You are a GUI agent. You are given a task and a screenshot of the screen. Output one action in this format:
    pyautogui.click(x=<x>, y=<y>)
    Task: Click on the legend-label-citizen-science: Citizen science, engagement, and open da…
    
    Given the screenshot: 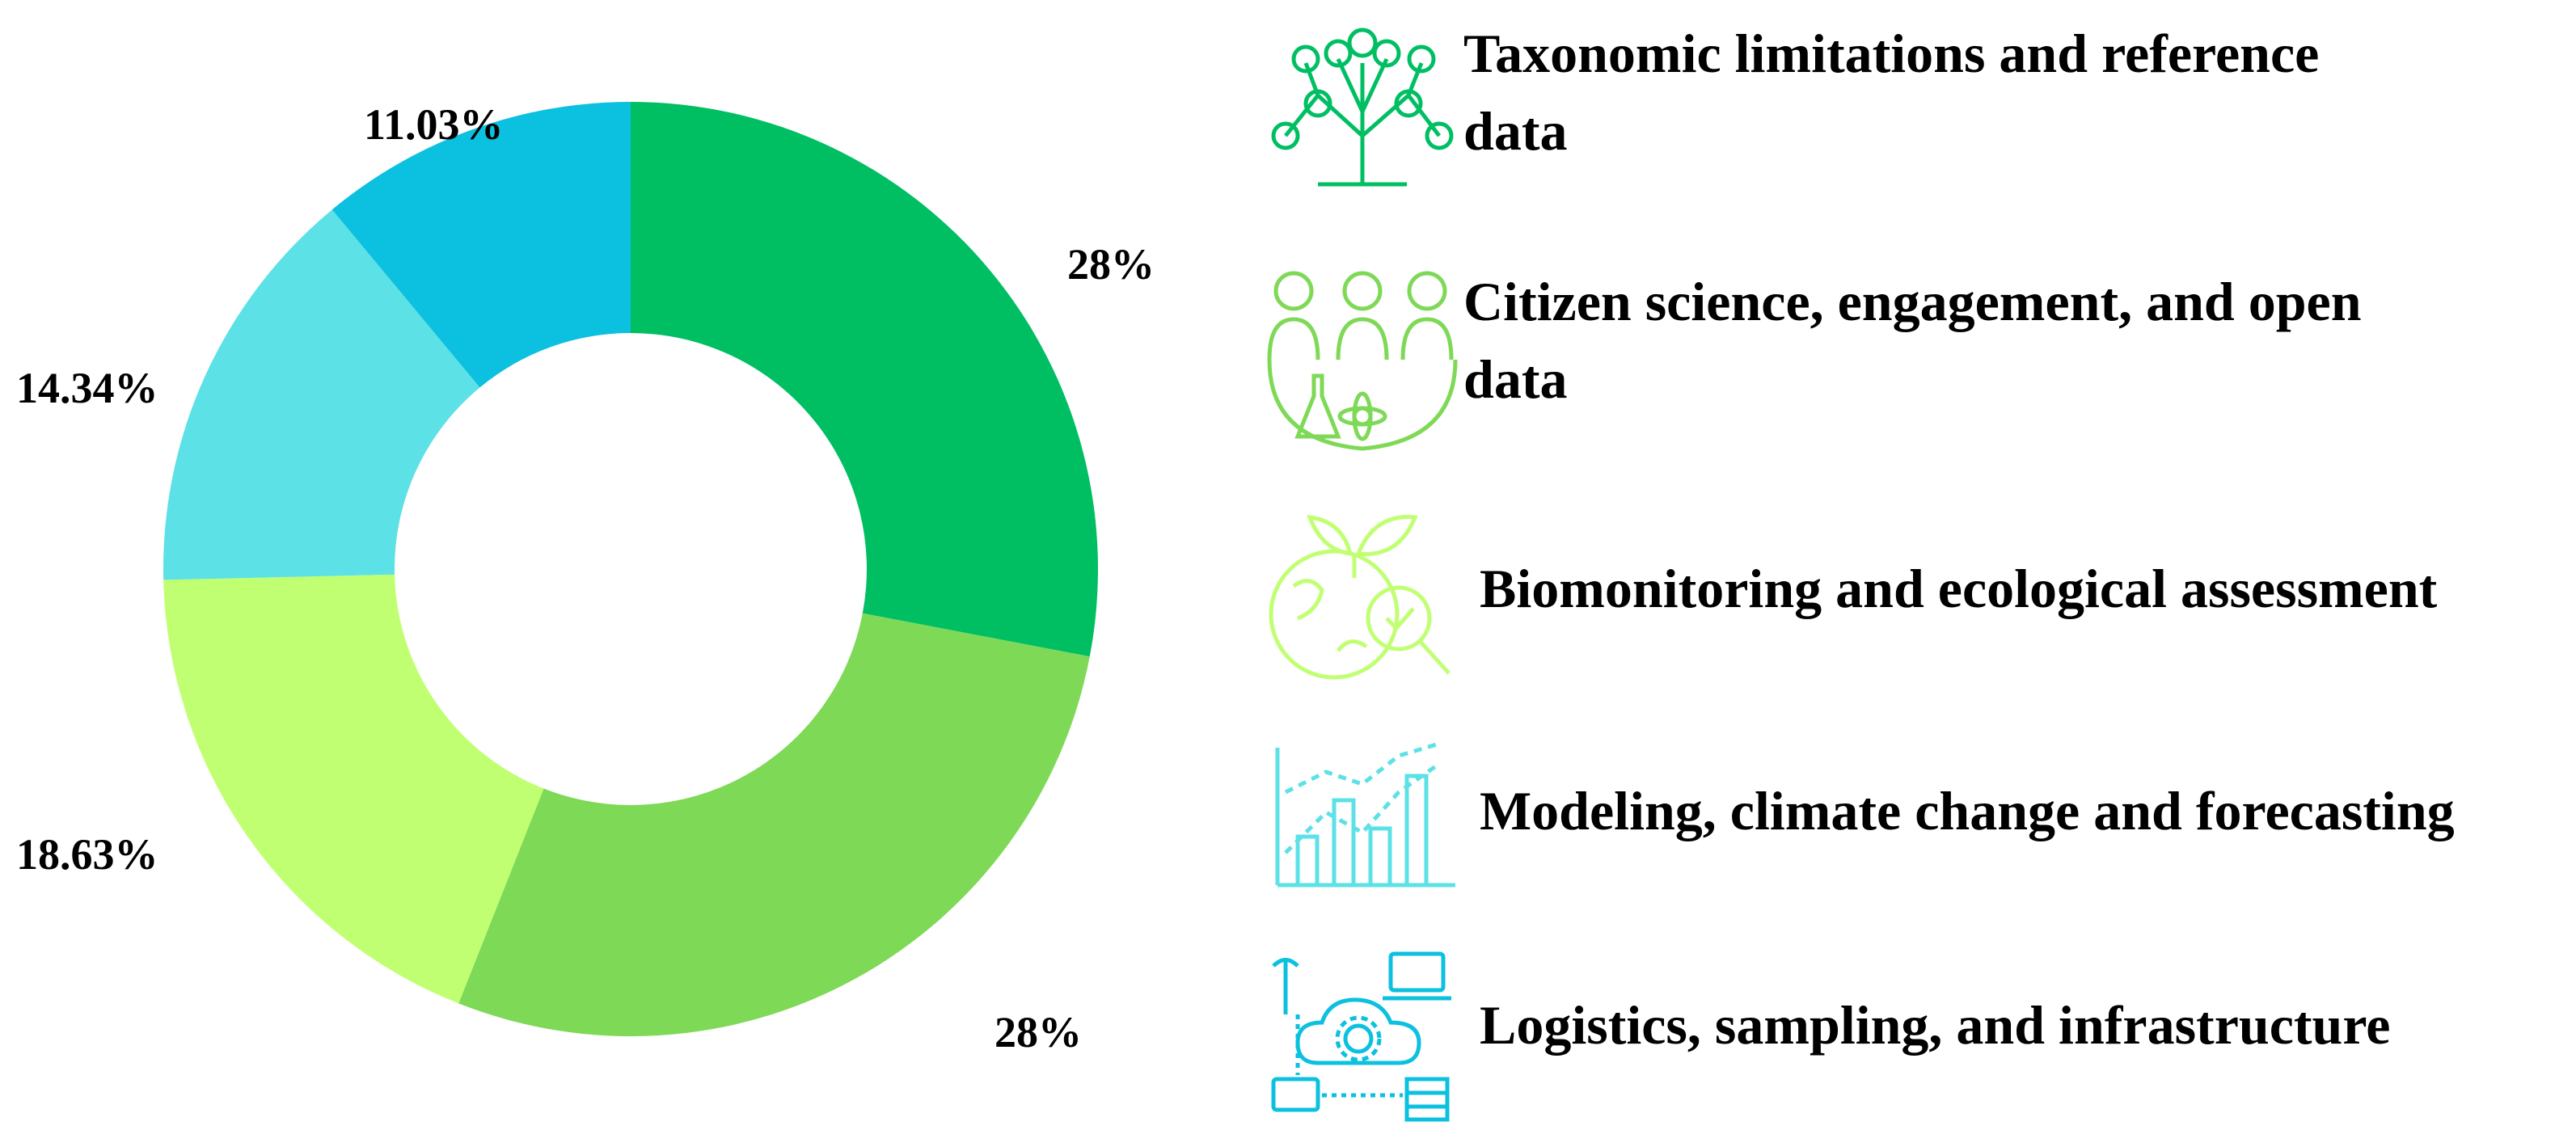 What is the action you would take?
    pyautogui.click(x=1912, y=340)
    